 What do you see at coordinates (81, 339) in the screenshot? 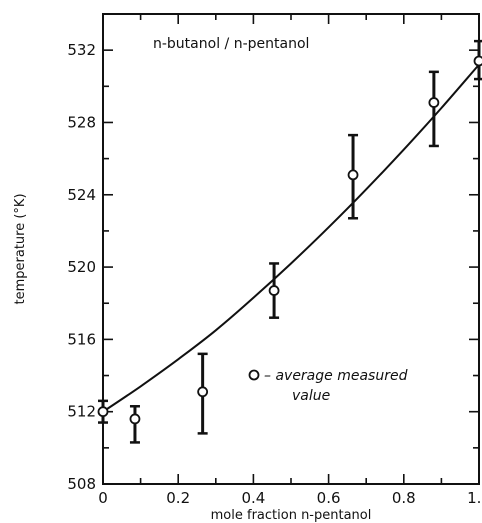
I see `y-tick-label: 516` at bounding box center [81, 339].